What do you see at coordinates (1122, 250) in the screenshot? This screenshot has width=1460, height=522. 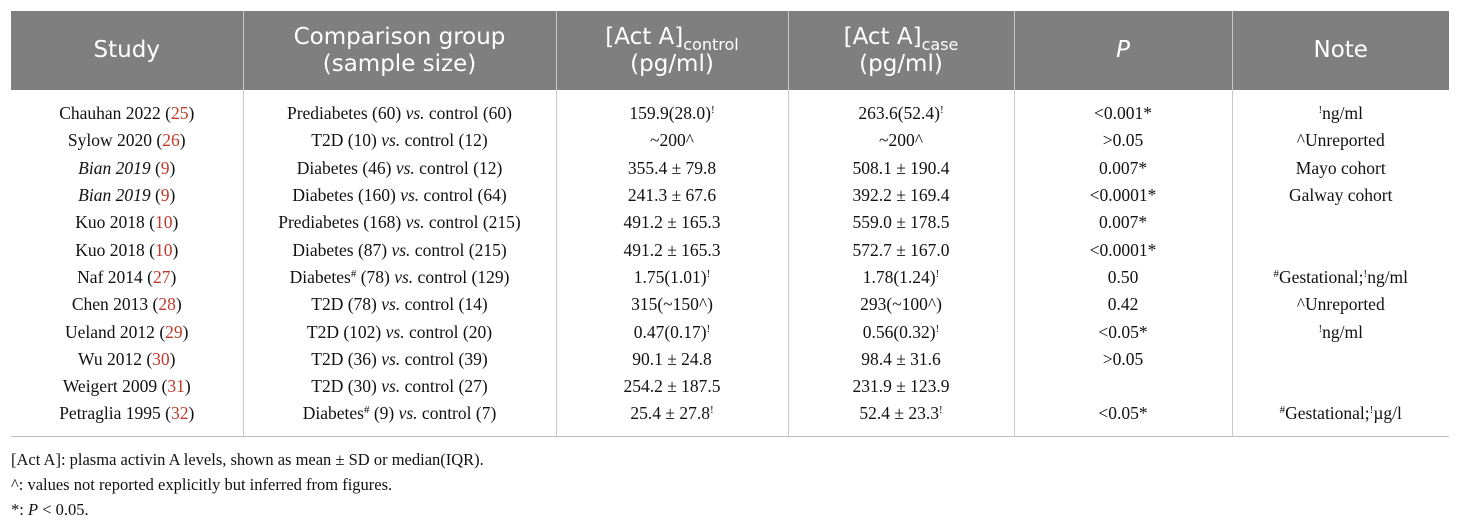 I see `cell-p: <0.0001*` at bounding box center [1122, 250].